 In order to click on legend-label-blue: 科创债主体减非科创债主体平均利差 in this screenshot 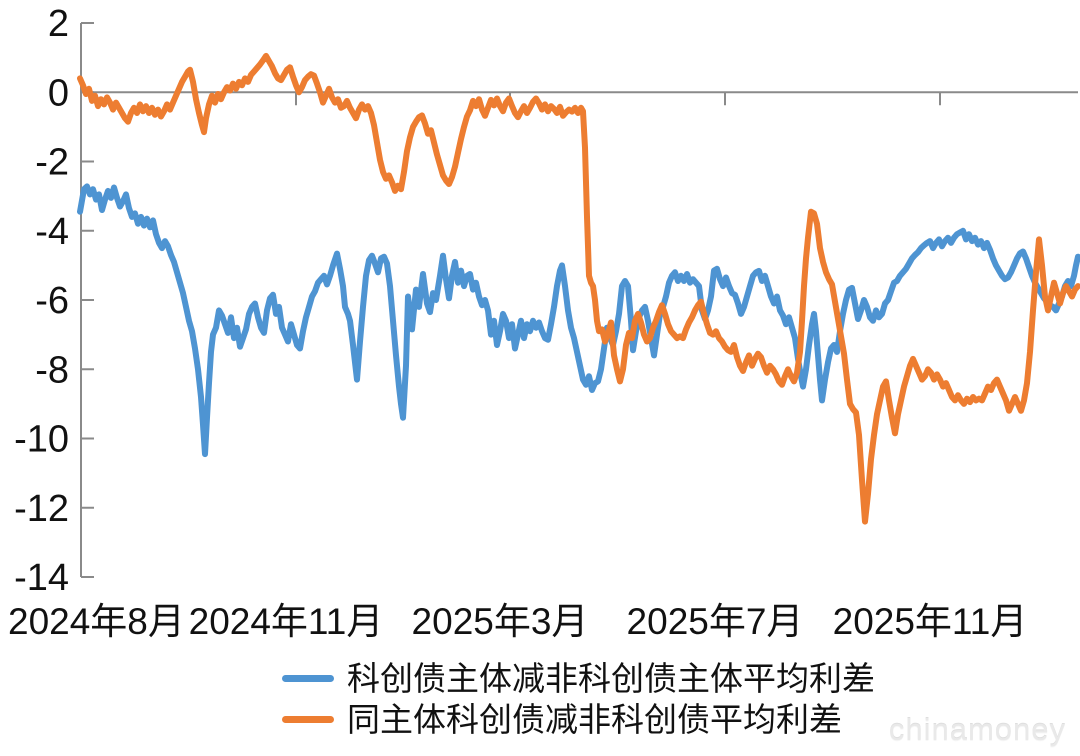, I will do `click(611, 678)`.